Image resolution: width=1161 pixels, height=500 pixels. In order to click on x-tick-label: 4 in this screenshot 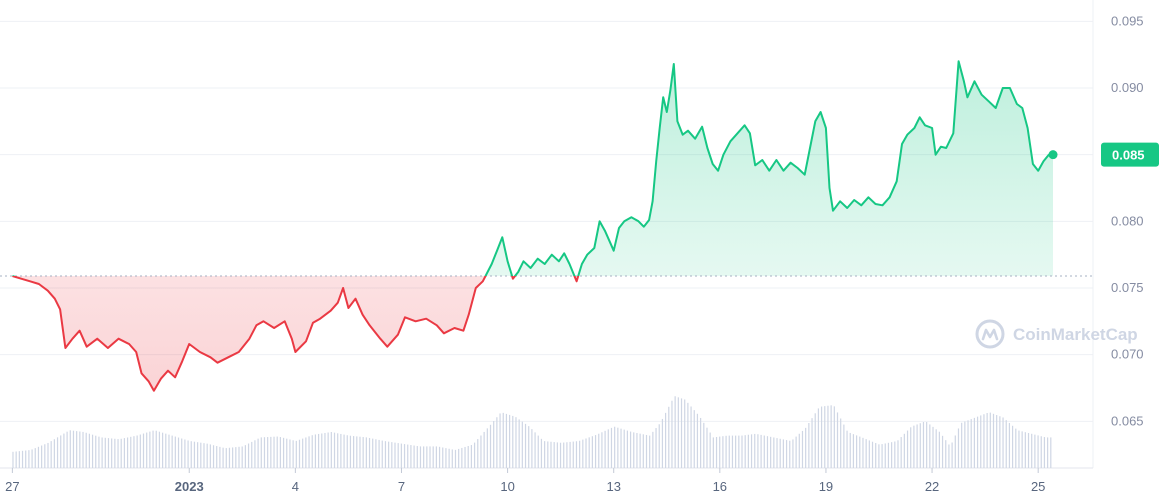, I will do `click(295, 486)`.